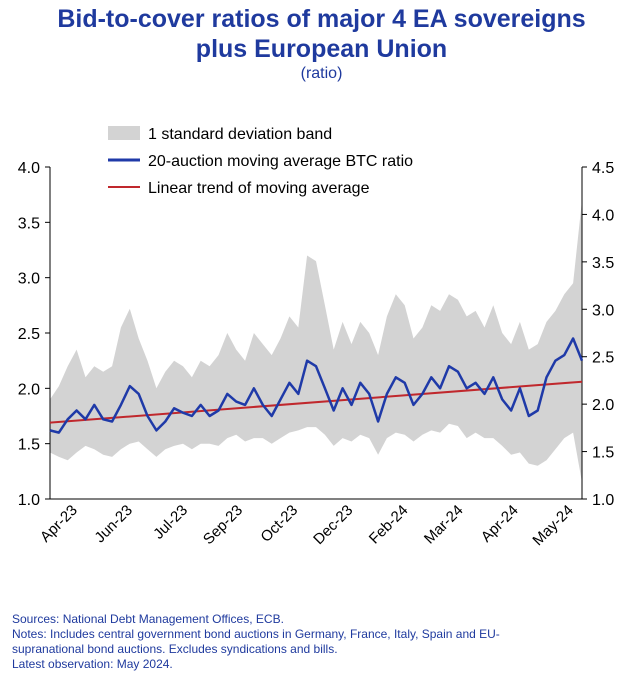  I want to click on latest-observation-note: Latest observation: May 2024., so click(92, 664).